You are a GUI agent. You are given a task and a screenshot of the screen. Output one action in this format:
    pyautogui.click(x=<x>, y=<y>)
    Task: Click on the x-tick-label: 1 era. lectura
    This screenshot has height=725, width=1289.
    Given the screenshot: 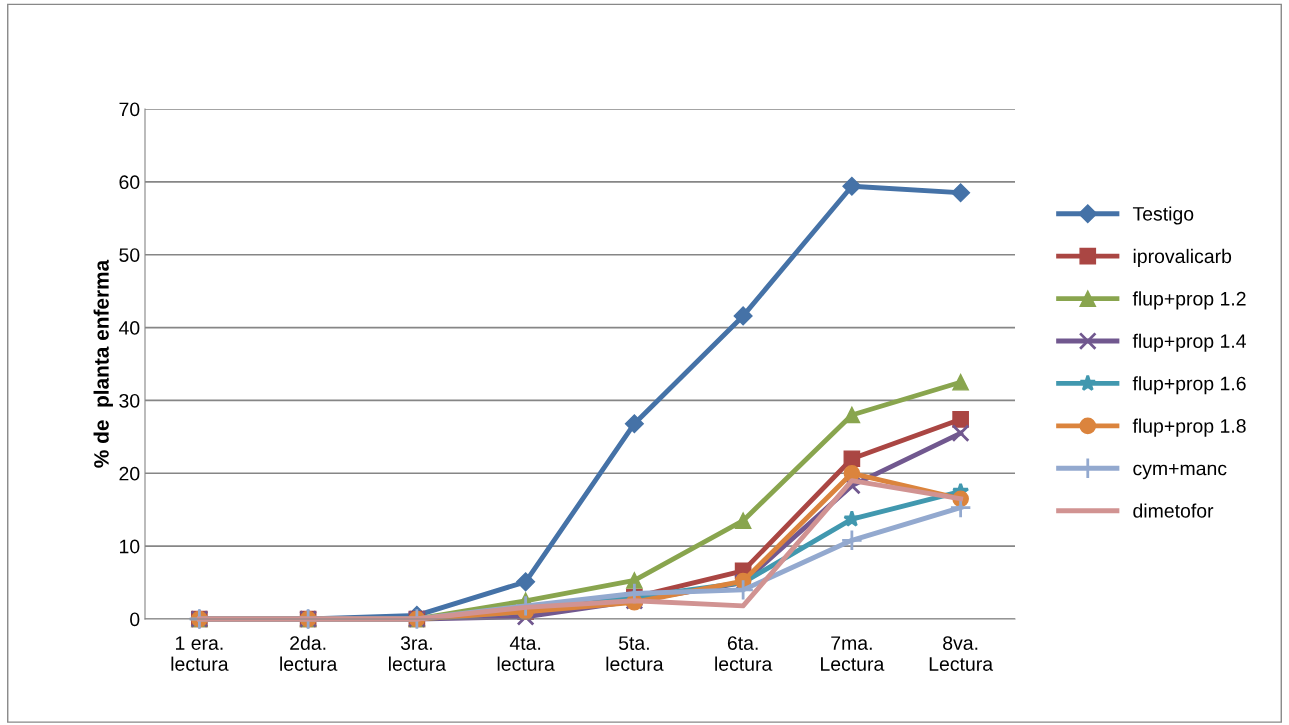 What is the action you would take?
    pyautogui.click(x=200, y=653)
    